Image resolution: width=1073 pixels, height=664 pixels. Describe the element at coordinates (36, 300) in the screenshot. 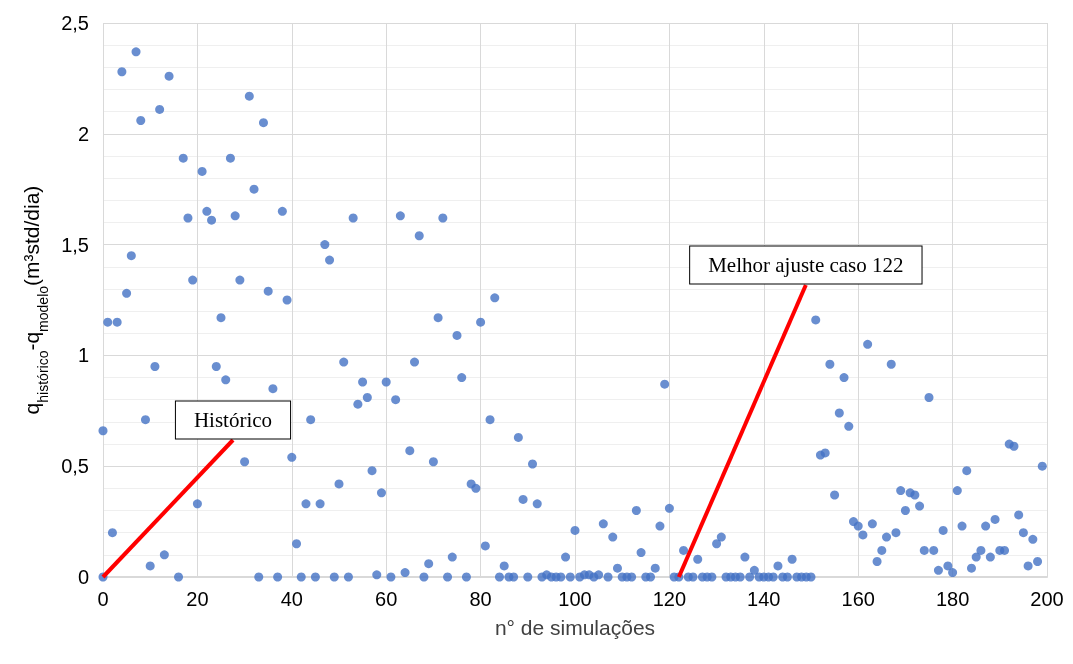

I see `y-axis-title: qhistórico-qmodelo(m³std/dia)` at that location.